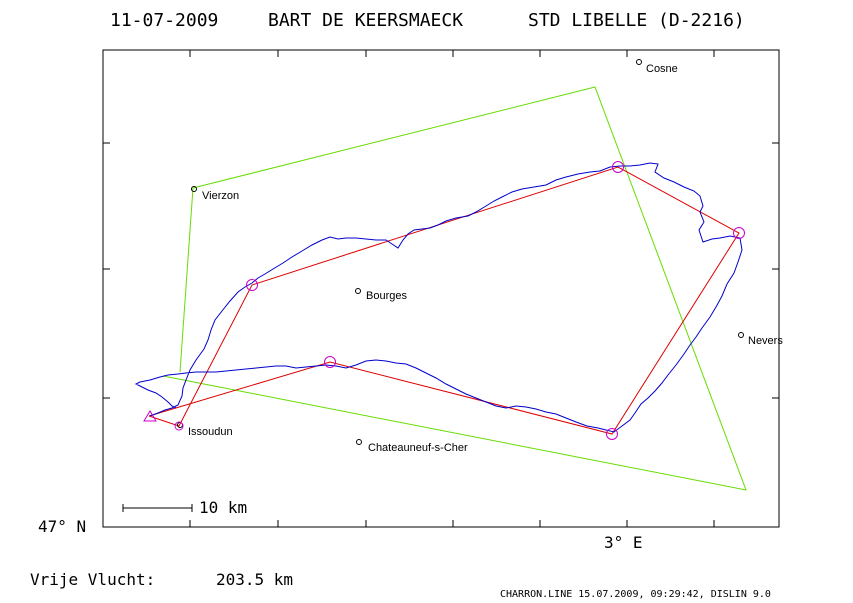 The width and height of the screenshot is (853, 603). I want to click on scale-bar-label: 10 km, so click(223, 507).